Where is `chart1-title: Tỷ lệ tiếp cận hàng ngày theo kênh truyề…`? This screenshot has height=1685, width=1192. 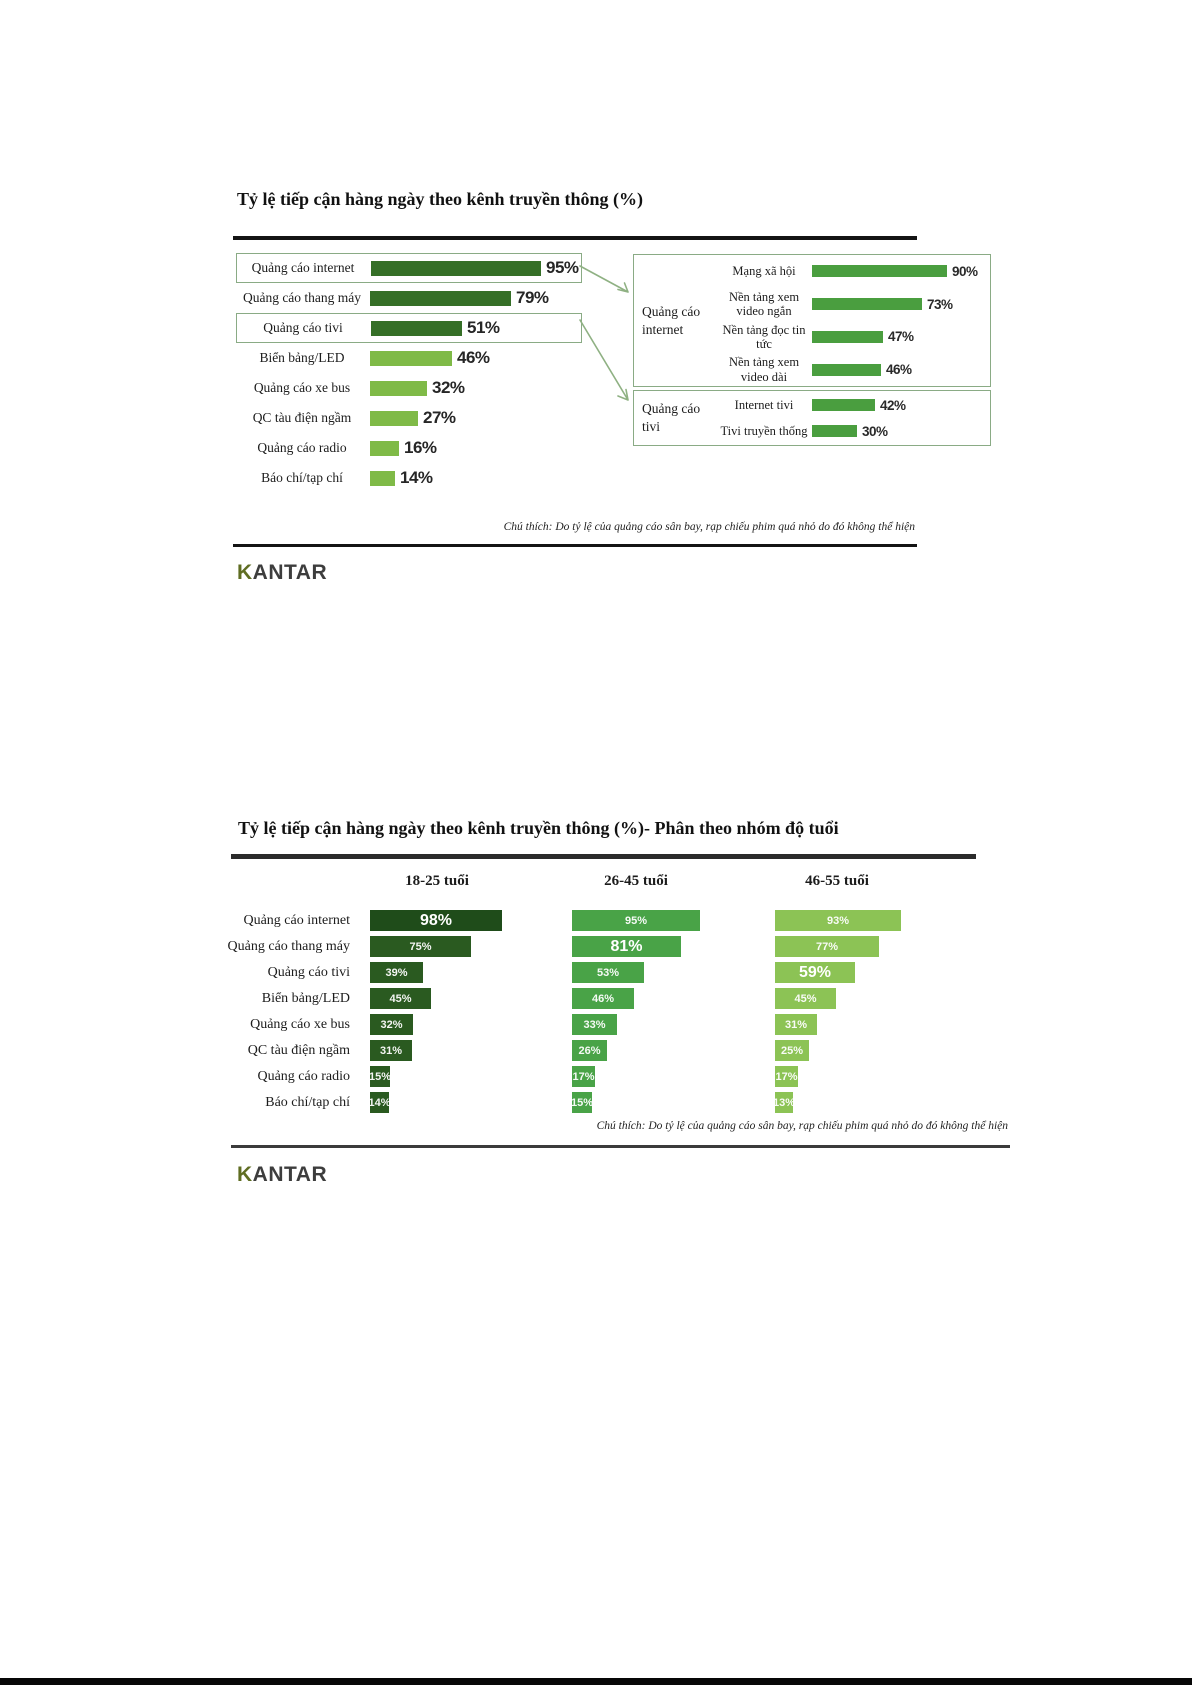 chart1-title: Tỷ lệ tiếp cận hàng ngày theo kênh truyề… is located at coordinates (440, 199).